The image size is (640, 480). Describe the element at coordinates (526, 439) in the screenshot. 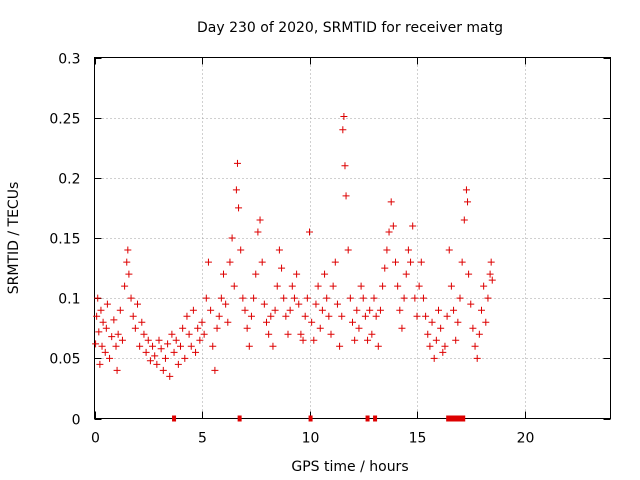

I see `x-tick-label: 20` at that location.